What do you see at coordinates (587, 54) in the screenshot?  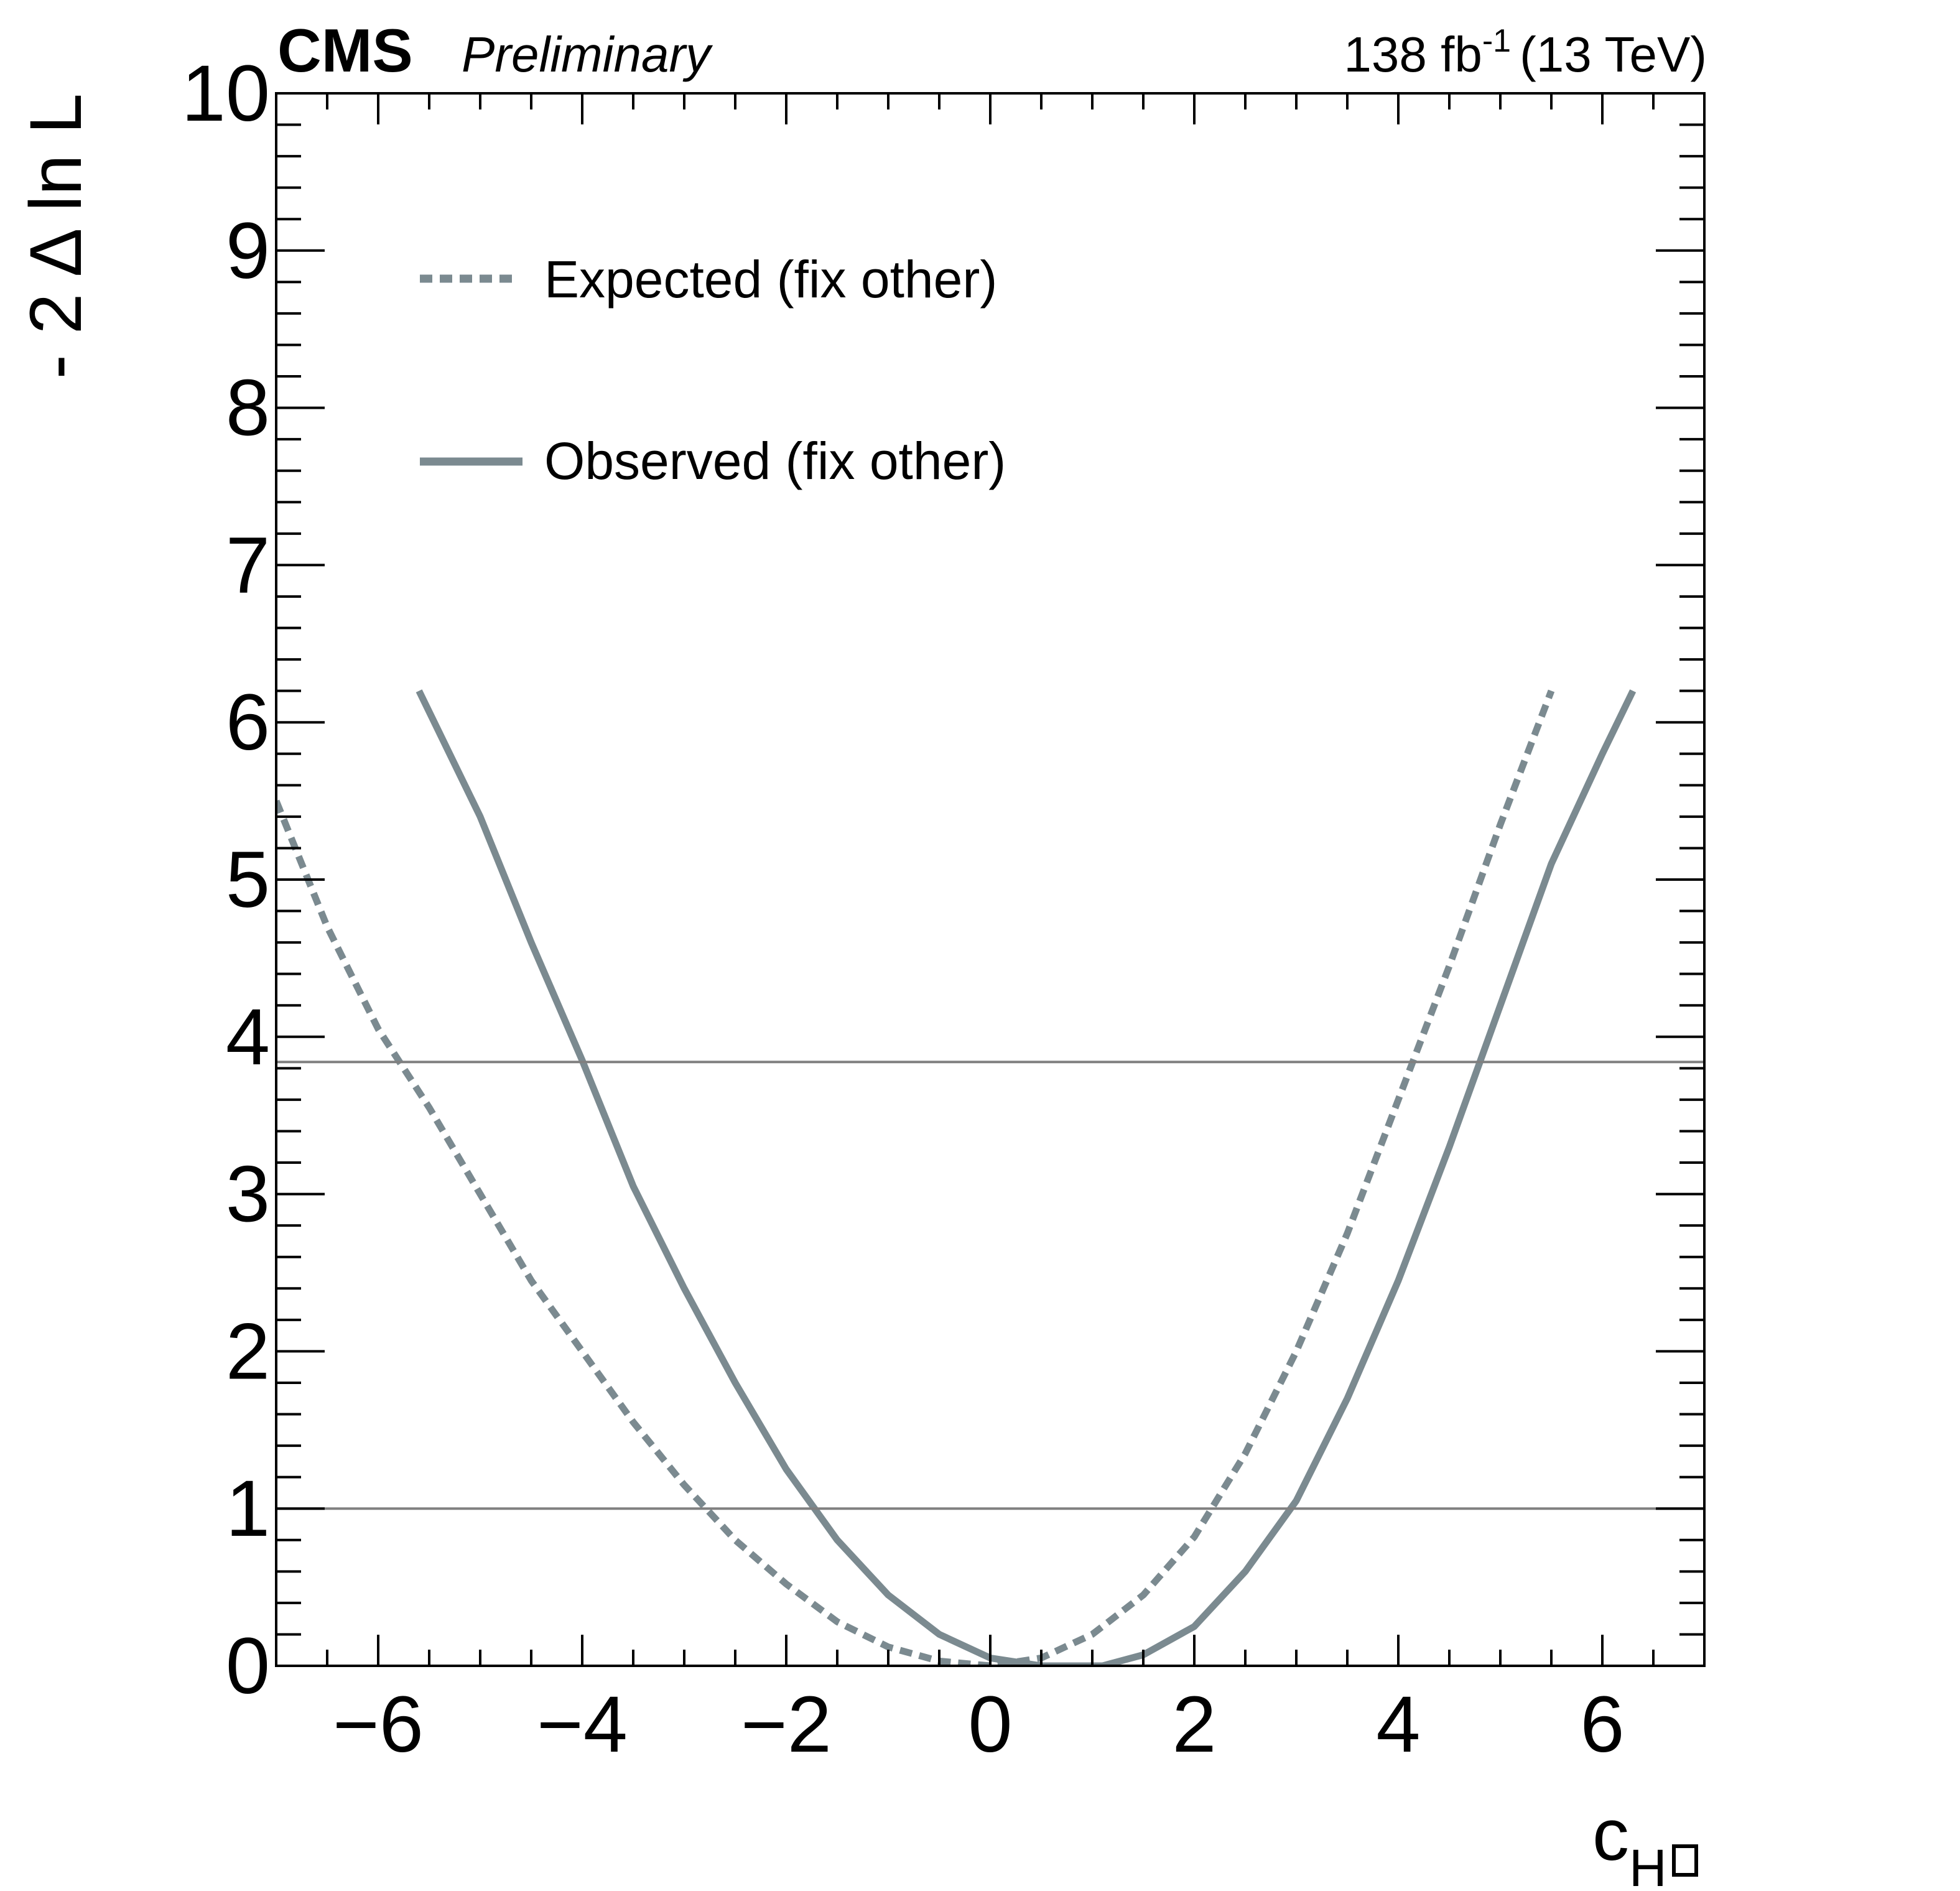 I see `preliminary-label: Preliminary` at bounding box center [587, 54].